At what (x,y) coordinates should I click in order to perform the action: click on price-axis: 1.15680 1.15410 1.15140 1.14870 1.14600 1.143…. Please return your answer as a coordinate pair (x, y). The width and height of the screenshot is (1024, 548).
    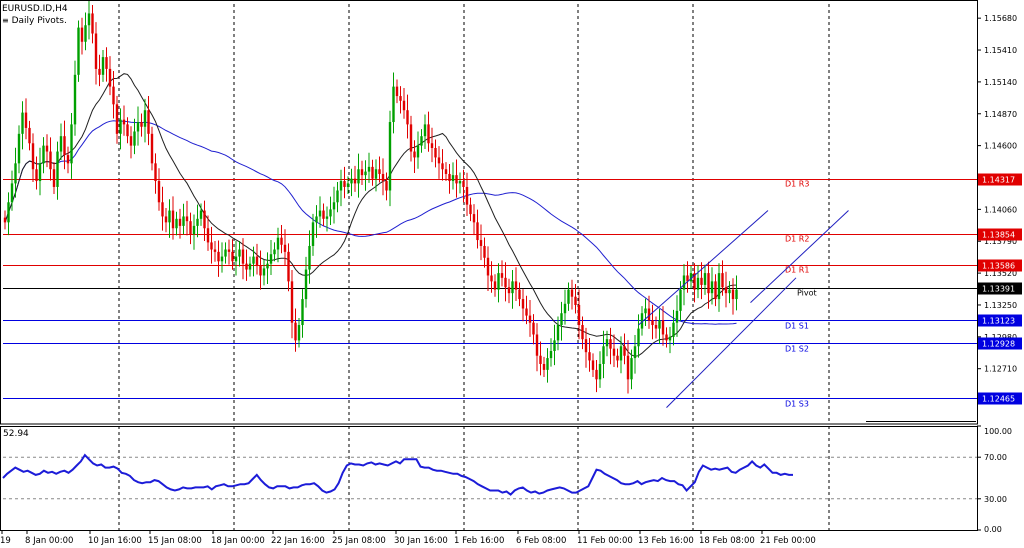
    Looking at the image, I should click on (999, 274).